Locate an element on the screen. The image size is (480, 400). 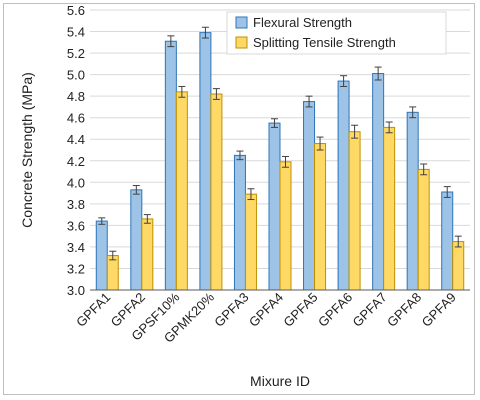
bar-flexural-gpfa8 is located at coordinates (412, 201).